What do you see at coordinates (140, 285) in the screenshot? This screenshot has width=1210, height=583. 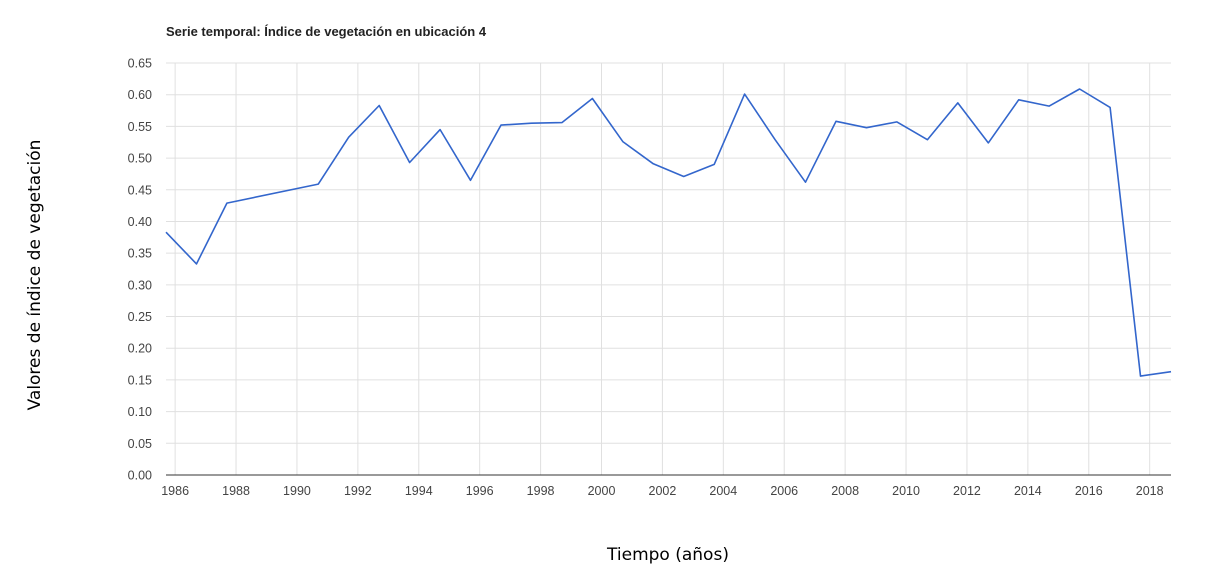 I see `y-tick-label: 0.30` at bounding box center [140, 285].